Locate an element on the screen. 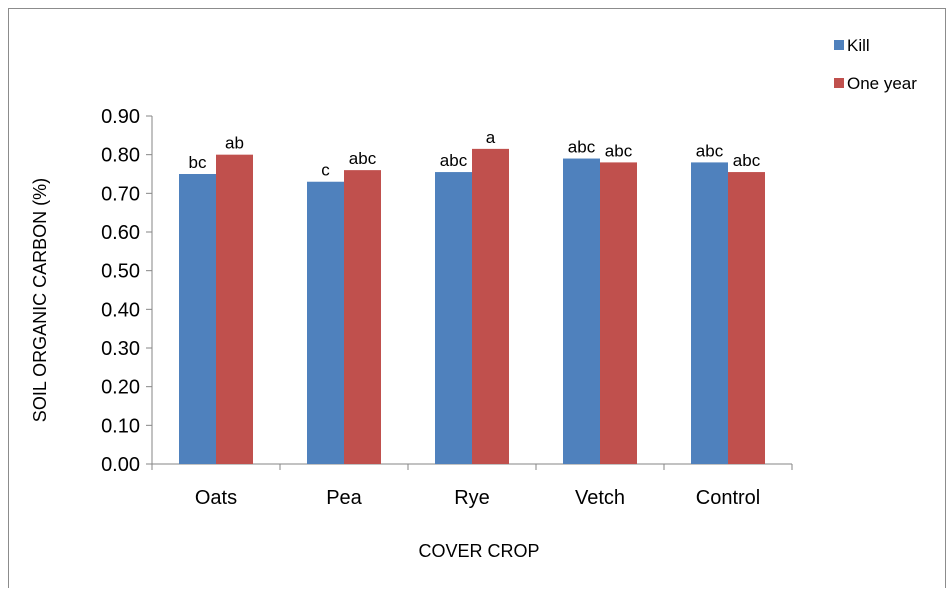 Image resolution: width=949 pixels, height=589 pixels. y-tick-label: 0.00 is located at coordinates (120, 465).